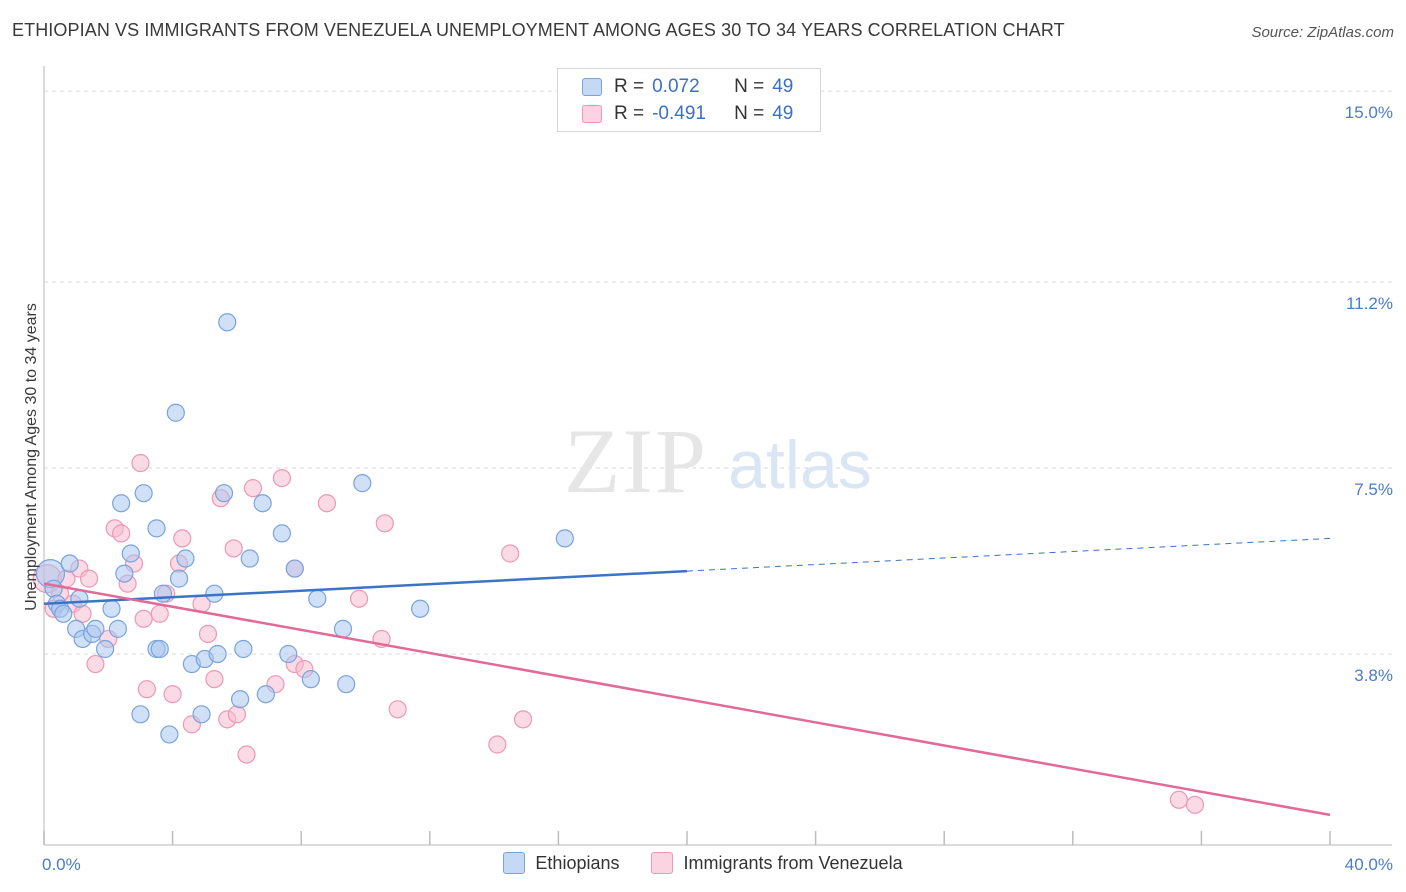 This screenshot has height=892, width=1406. Describe the element at coordinates (61, 864) in the screenshot. I see `x-tick-label: 0.0%` at that location.